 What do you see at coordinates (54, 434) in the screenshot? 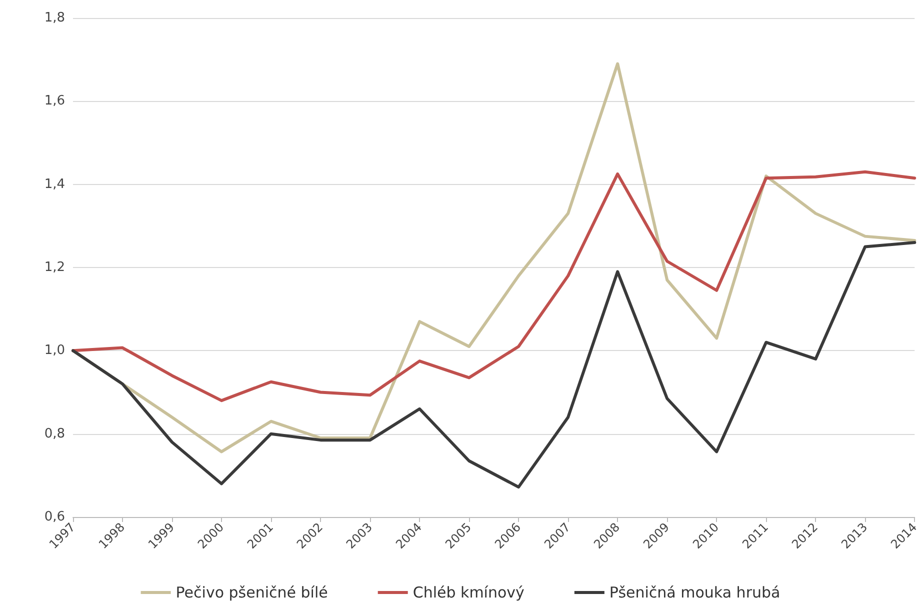
I see `y-tick-label: 0,8` at bounding box center [54, 434].